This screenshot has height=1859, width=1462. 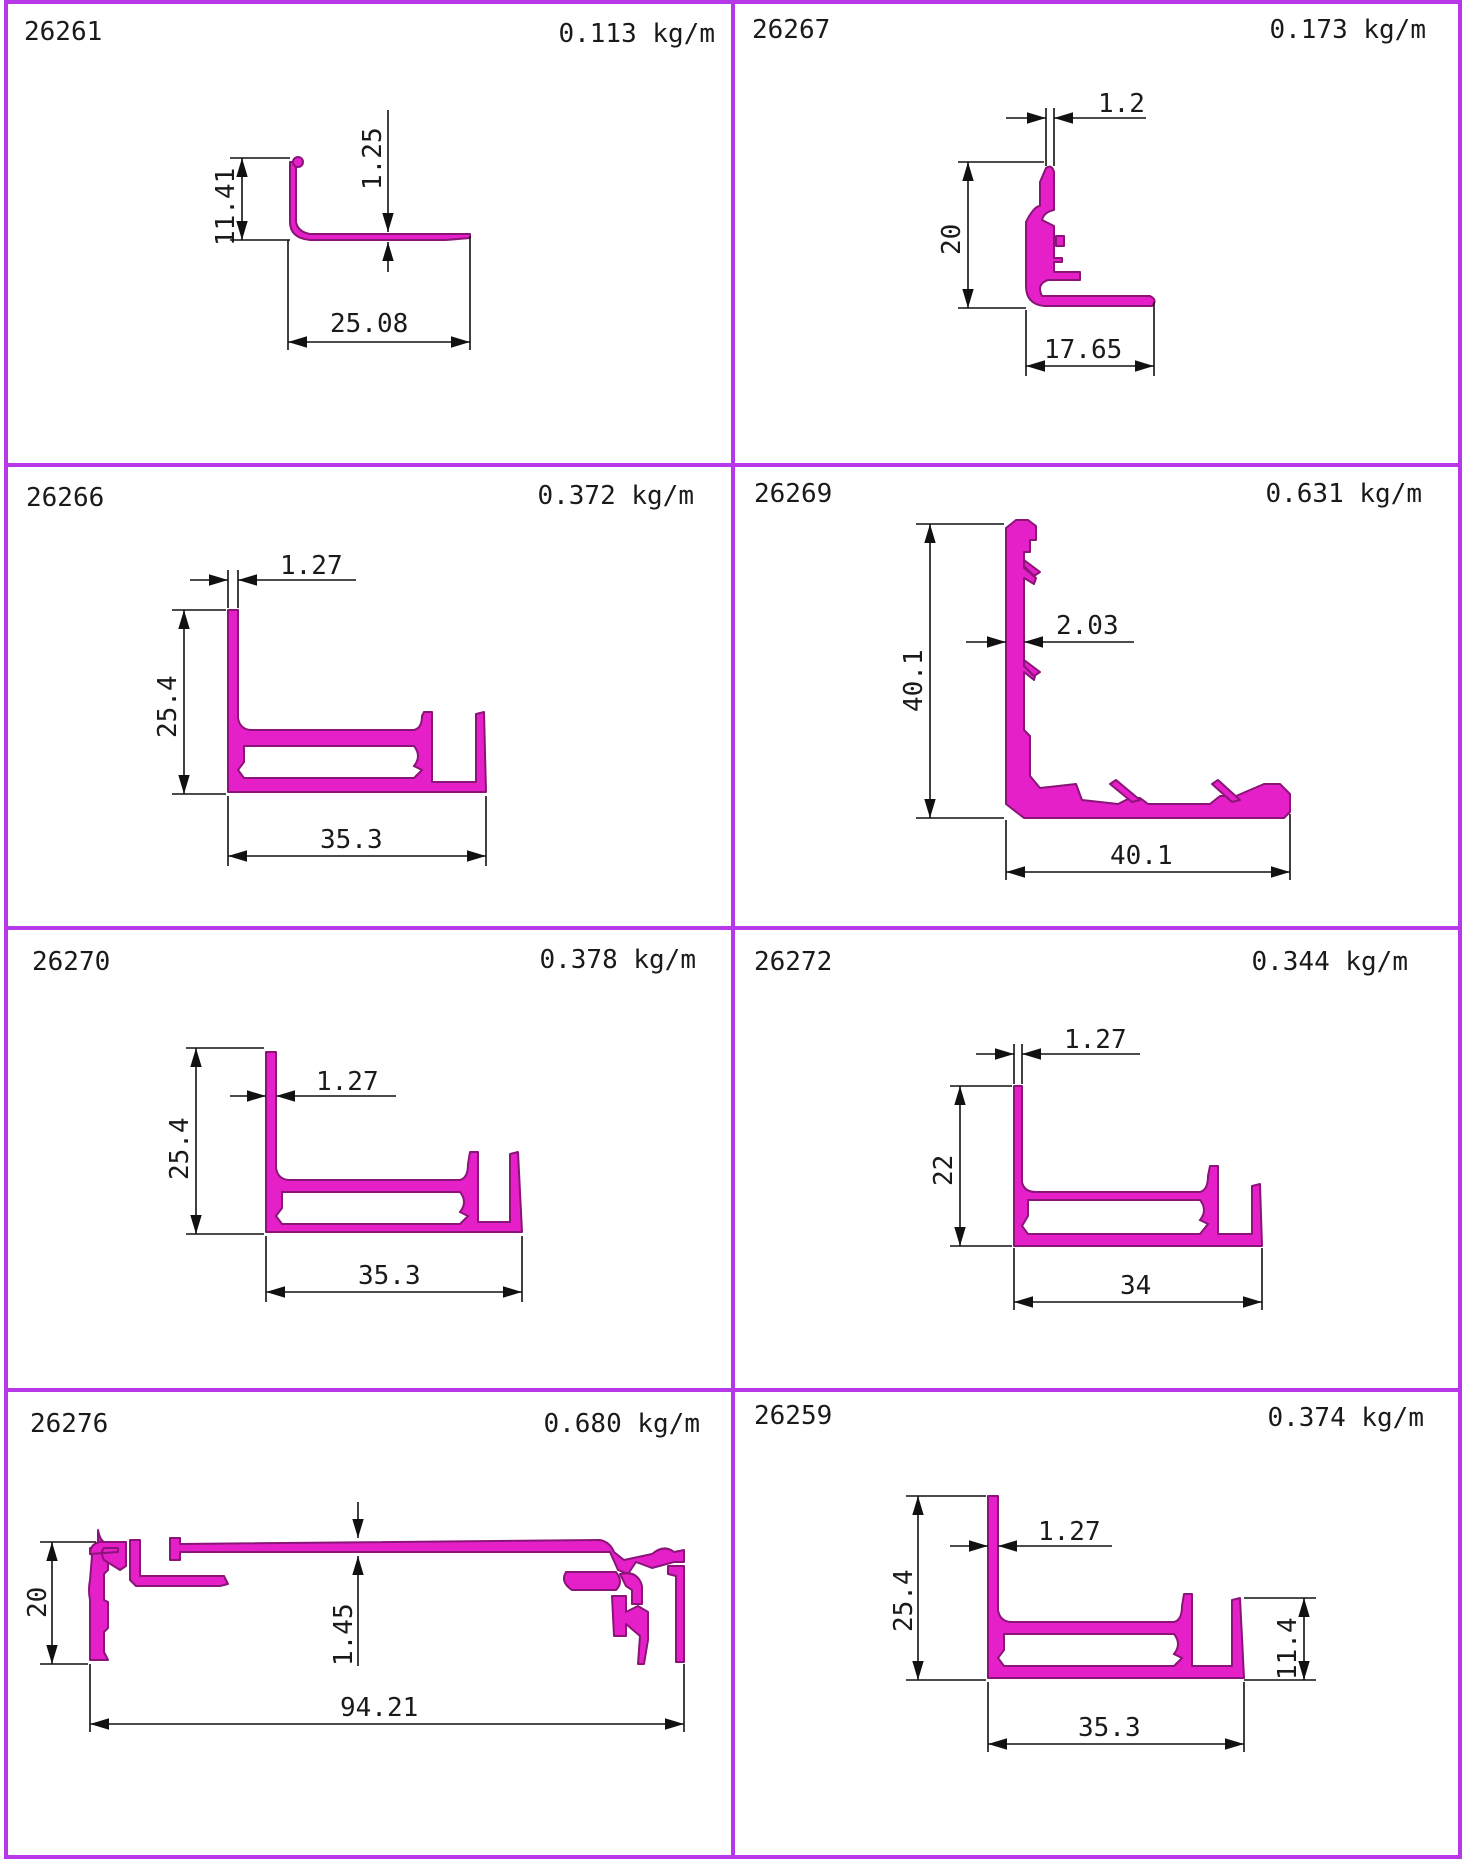 I want to click on profile-weight: 0.344 kg/m, so click(x=1329, y=962).